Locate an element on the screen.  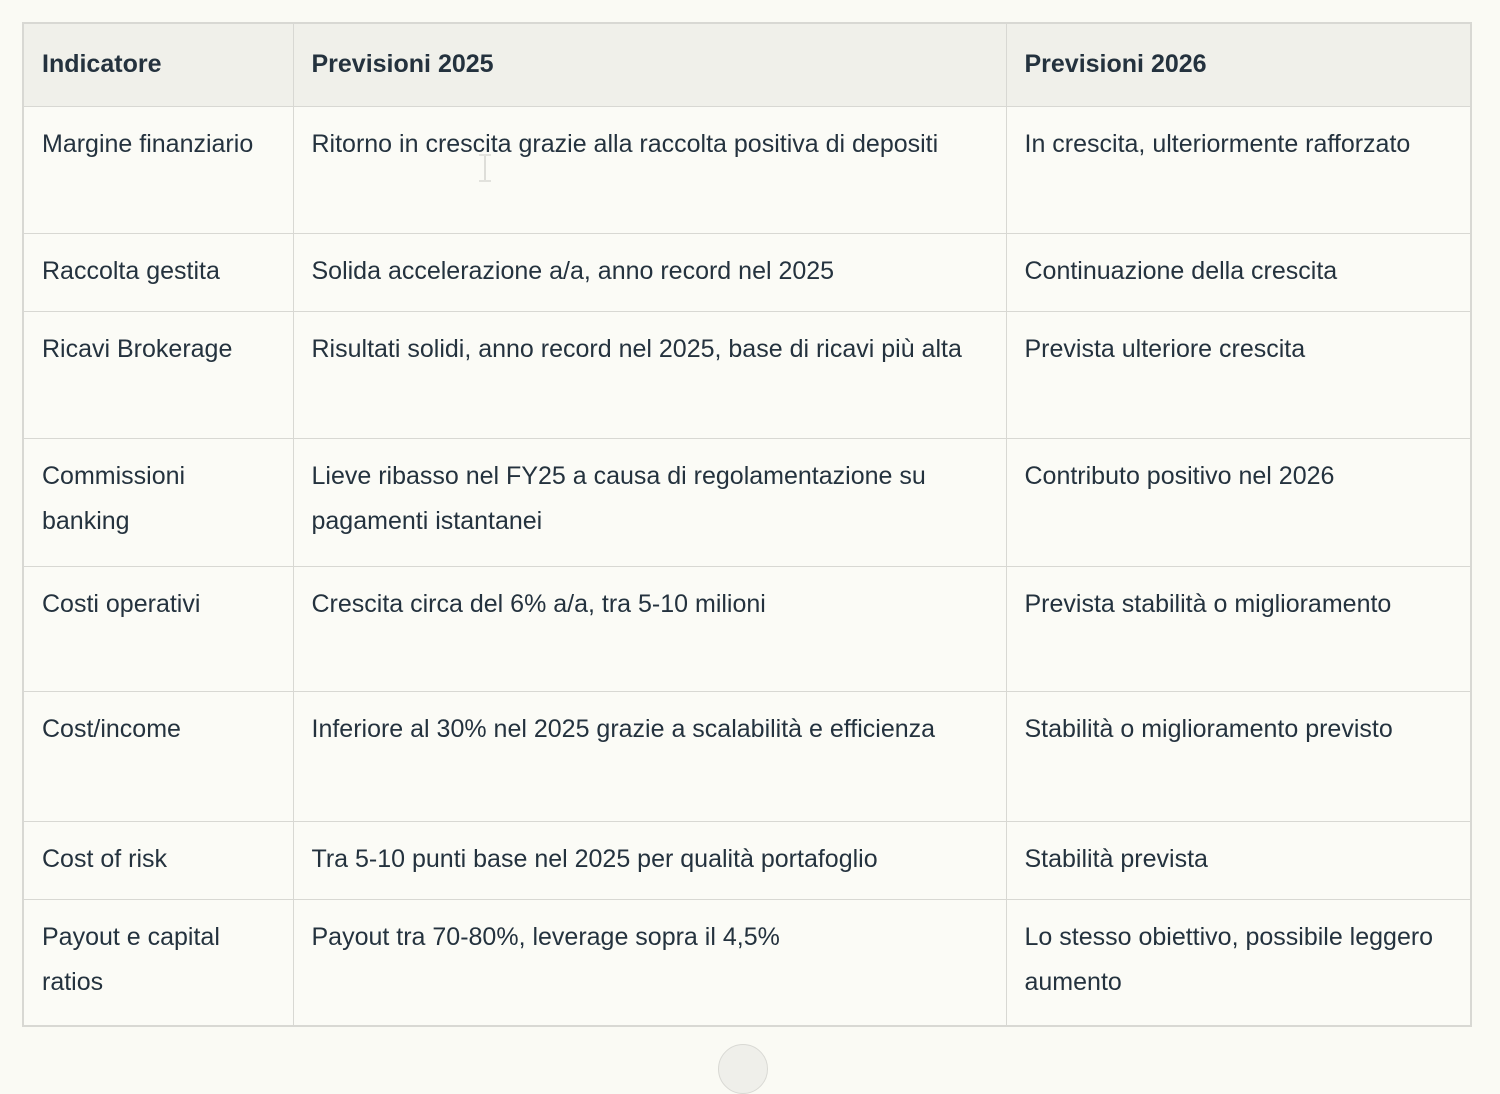
cell-indicator: Cost/income is located at coordinates (158, 756).